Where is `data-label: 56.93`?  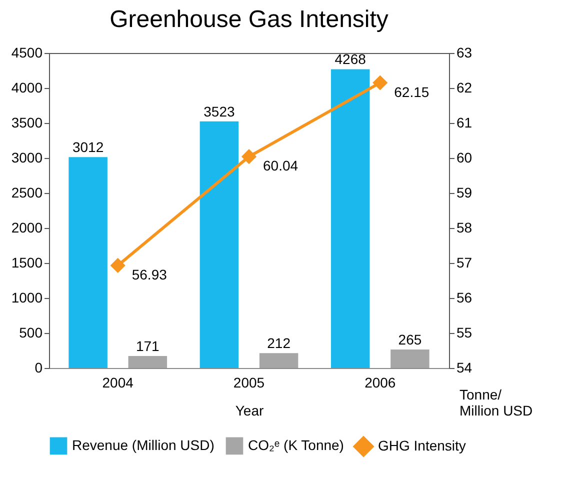
data-label: 56.93 is located at coordinates (150, 274).